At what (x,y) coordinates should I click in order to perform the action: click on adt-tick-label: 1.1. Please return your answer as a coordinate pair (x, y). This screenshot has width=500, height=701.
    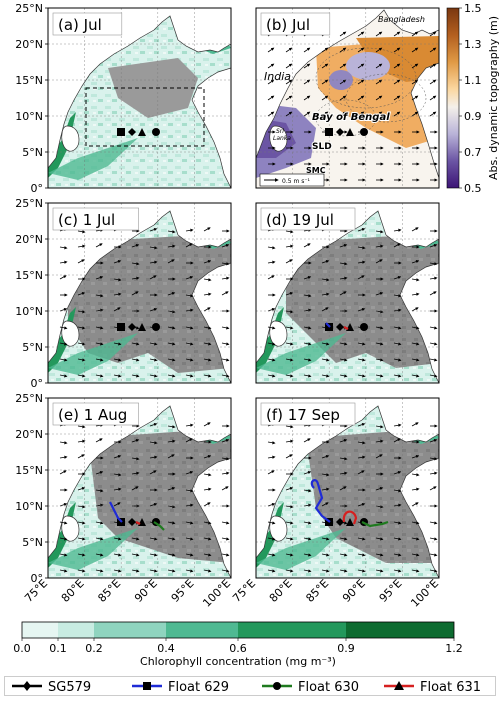
    Looking at the image, I should click on (473, 80).